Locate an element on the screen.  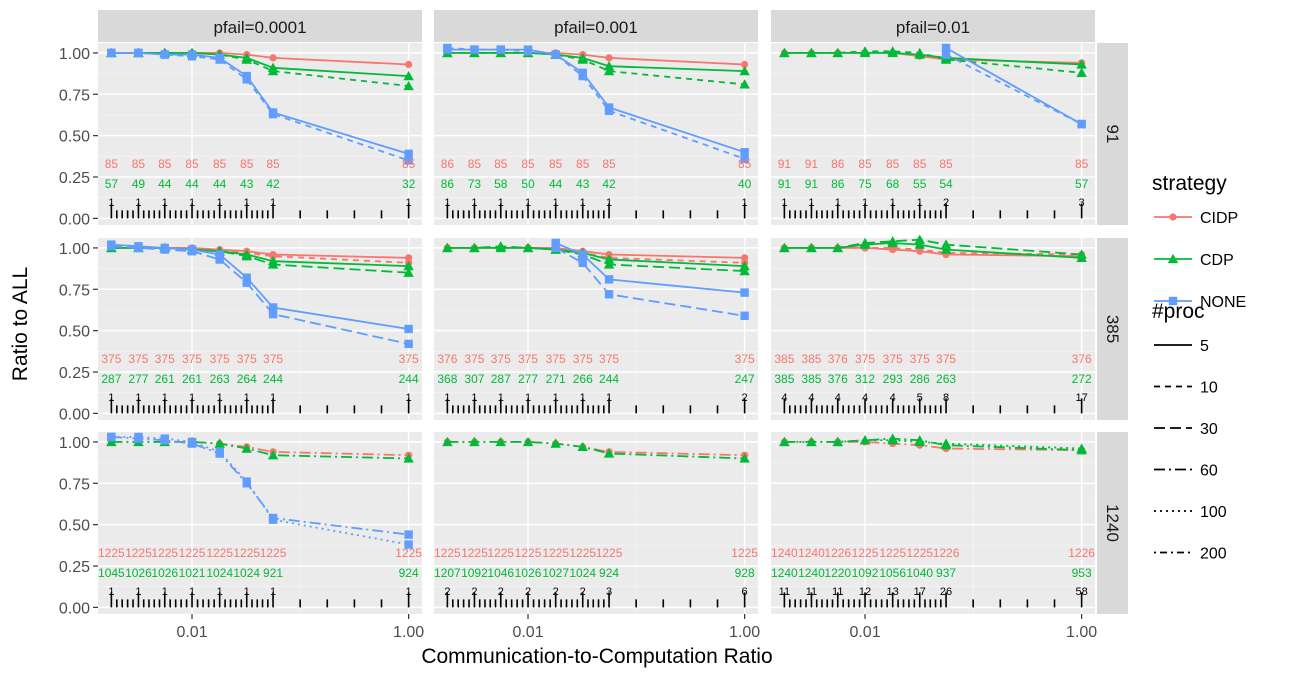
count-label-cidp: 1240 is located at coordinates (784, 553).